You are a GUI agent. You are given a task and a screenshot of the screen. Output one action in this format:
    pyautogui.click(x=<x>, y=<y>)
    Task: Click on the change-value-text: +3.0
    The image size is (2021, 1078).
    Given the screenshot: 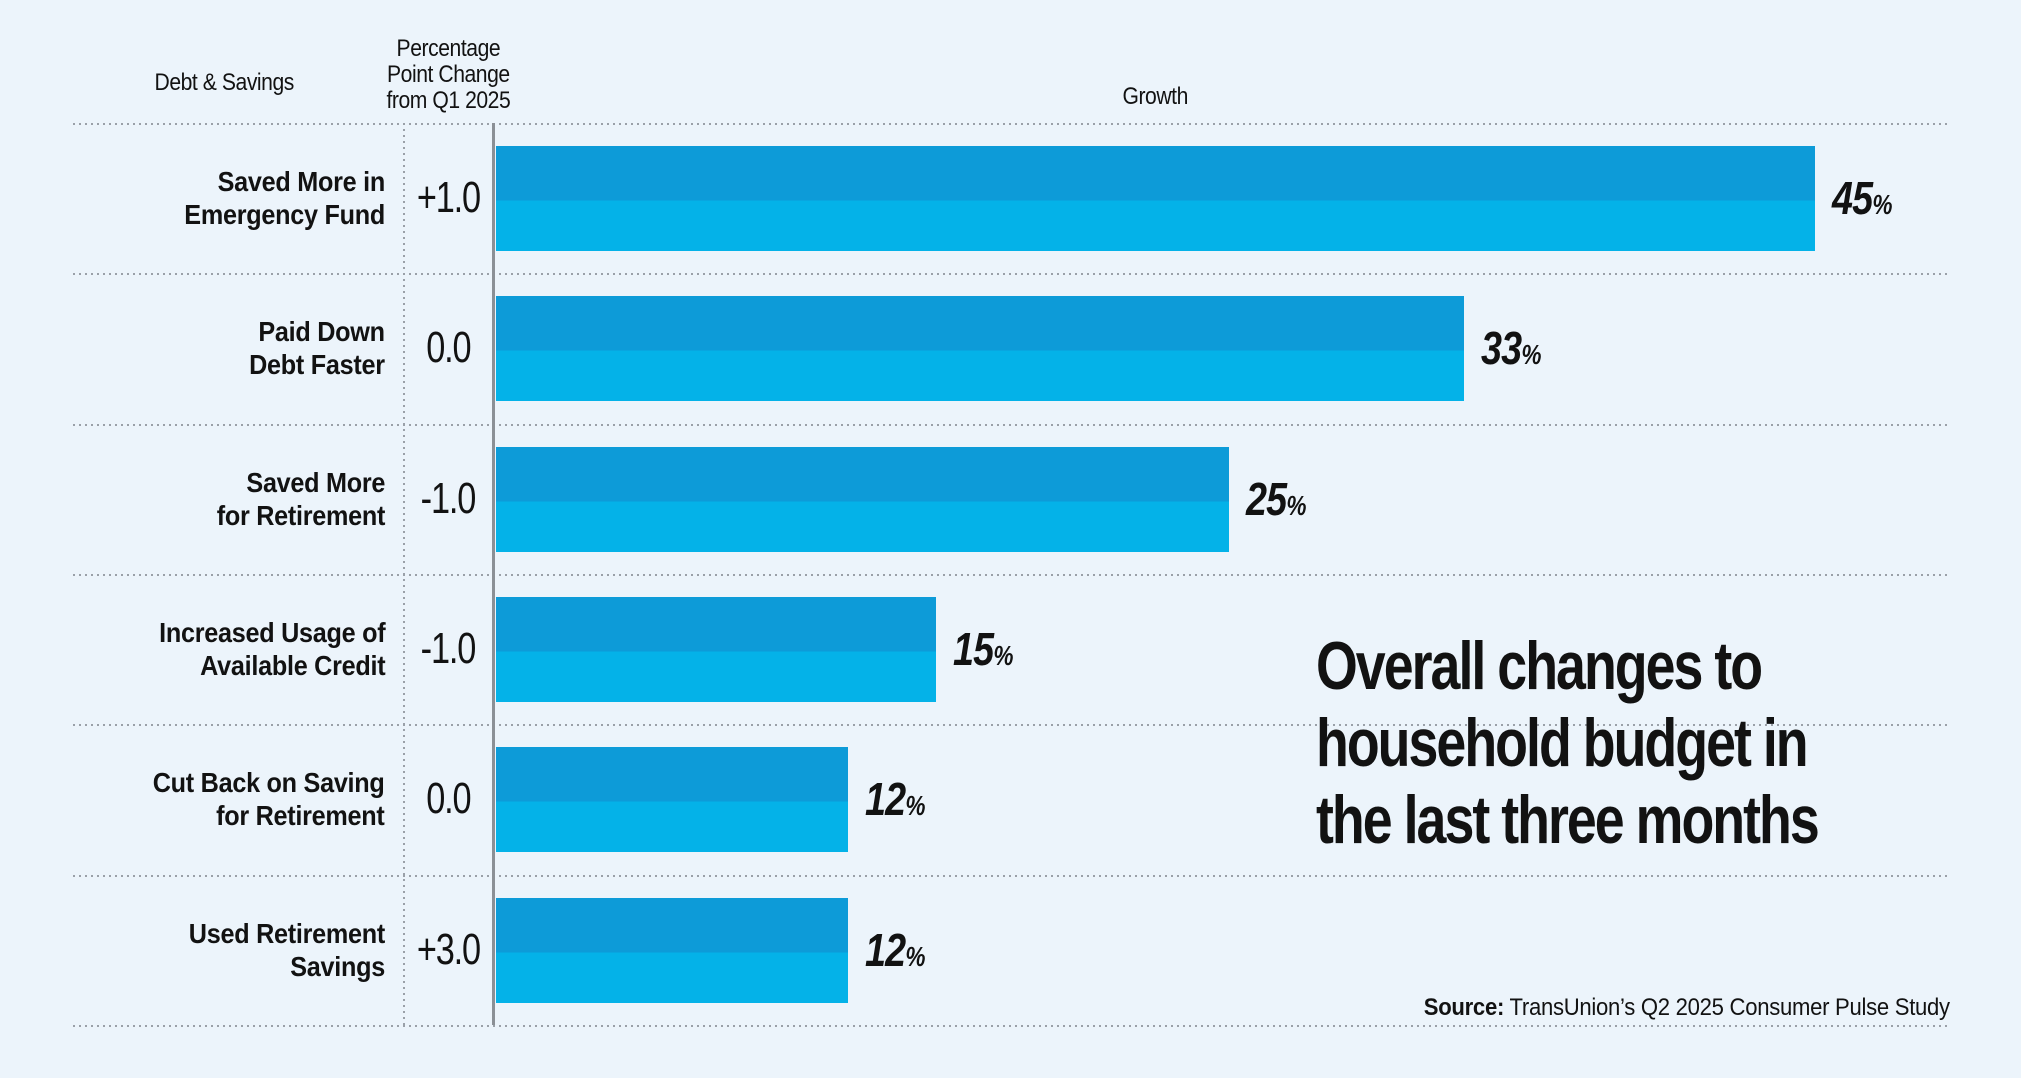 What is the action you would take?
    pyautogui.click(x=448, y=949)
    